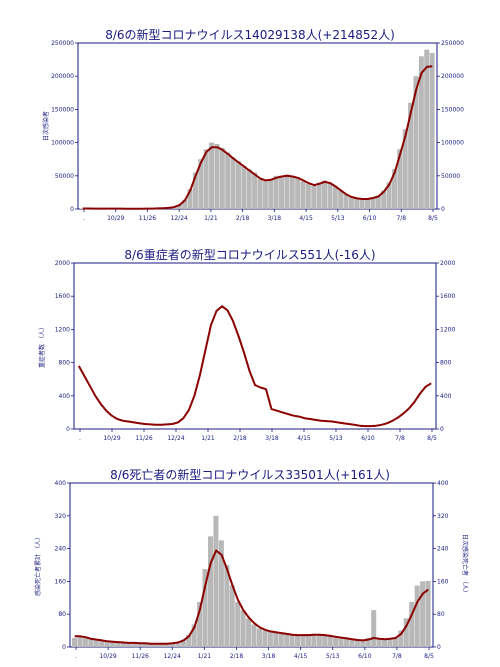 This screenshot has width=500, height=667. What do you see at coordinates (465, 565) in the screenshot?
I see `y-axis-label-right: 日次感染死亡者 （人）` at bounding box center [465, 565].